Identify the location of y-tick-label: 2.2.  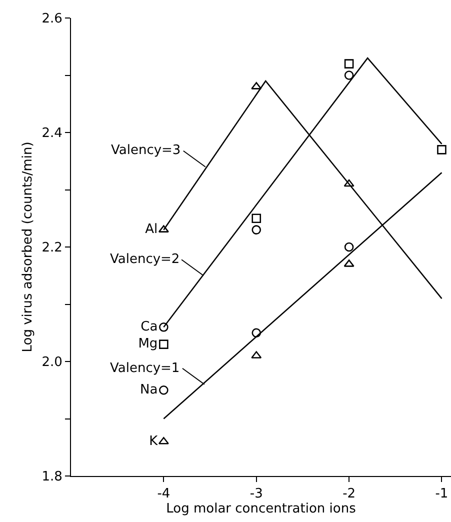
(52, 248).